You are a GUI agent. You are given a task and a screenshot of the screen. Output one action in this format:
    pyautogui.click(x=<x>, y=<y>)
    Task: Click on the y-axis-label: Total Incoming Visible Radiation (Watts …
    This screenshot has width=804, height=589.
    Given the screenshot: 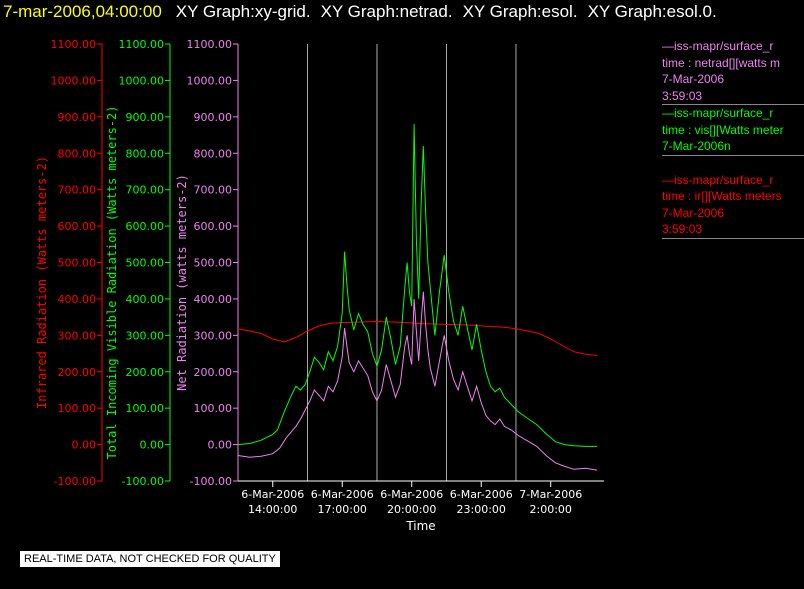 What is the action you would take?
    pyautogui.click(x=112, y=282)
    